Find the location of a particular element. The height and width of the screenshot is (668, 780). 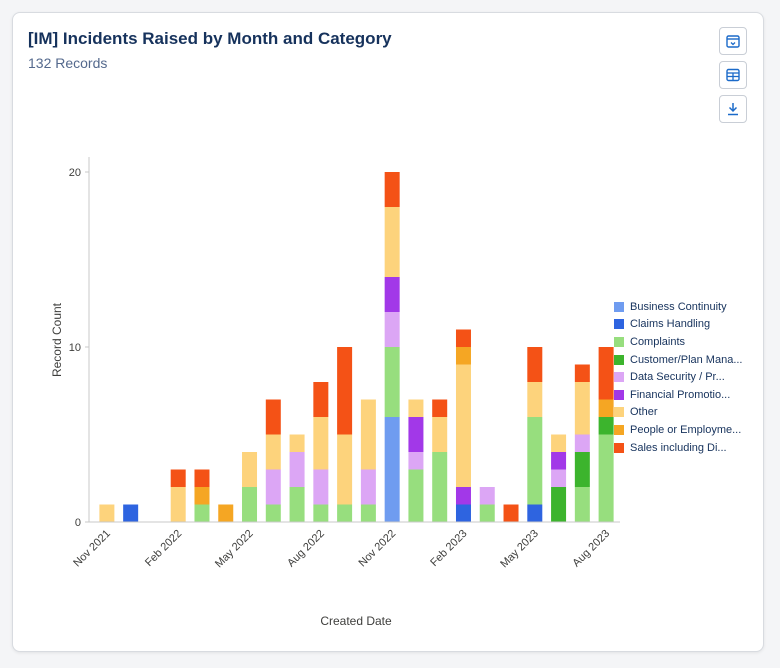

calendar-button is located at coordinates (733, 41).